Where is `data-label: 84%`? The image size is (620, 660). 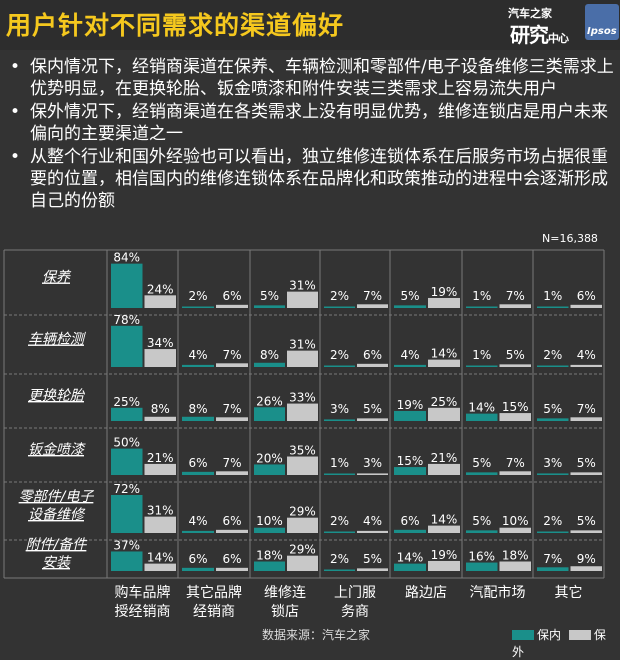 data-label: 84% is located at coordinates (126, 258).